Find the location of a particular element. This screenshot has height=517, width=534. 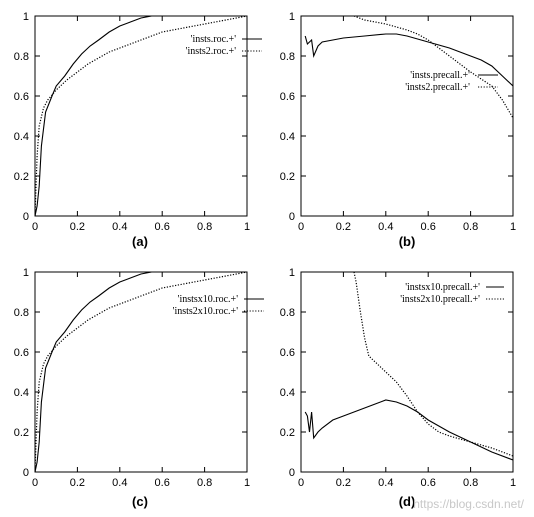

watermark-text: https://blog.csdn.net/ is located at coordinates (468, 504).